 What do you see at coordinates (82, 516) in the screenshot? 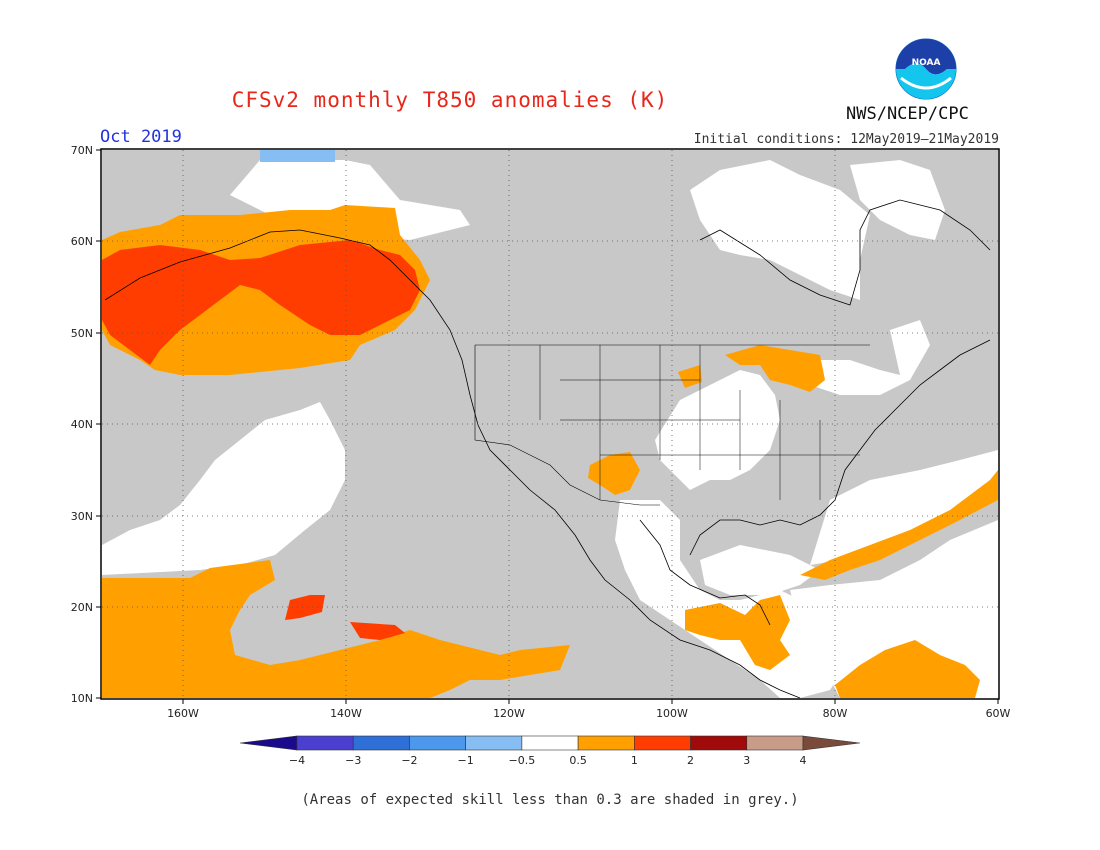
I see `lat-label-30n: 30N` at bounding box center [82, 516].